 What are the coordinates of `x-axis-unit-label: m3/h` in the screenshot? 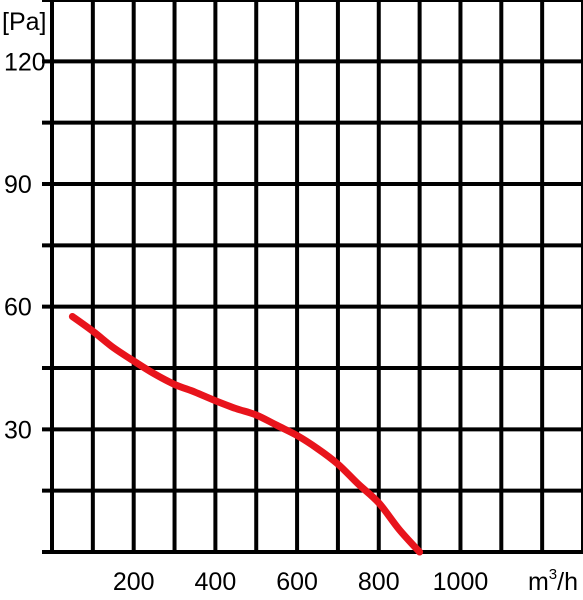 It's located at (553, 581).